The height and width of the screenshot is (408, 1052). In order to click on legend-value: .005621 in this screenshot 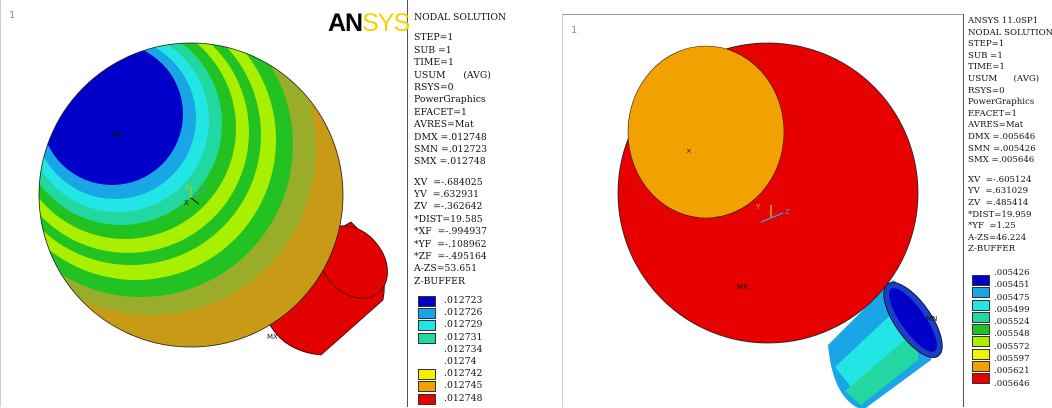, I will do `click(1012, 371)`.